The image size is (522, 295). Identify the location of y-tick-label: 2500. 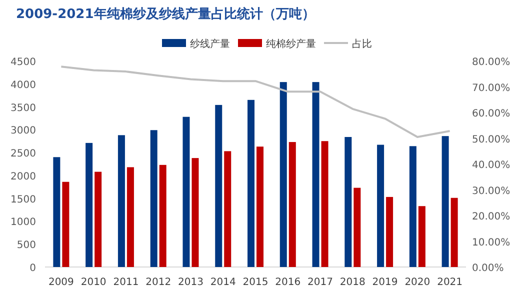
(23, 154).